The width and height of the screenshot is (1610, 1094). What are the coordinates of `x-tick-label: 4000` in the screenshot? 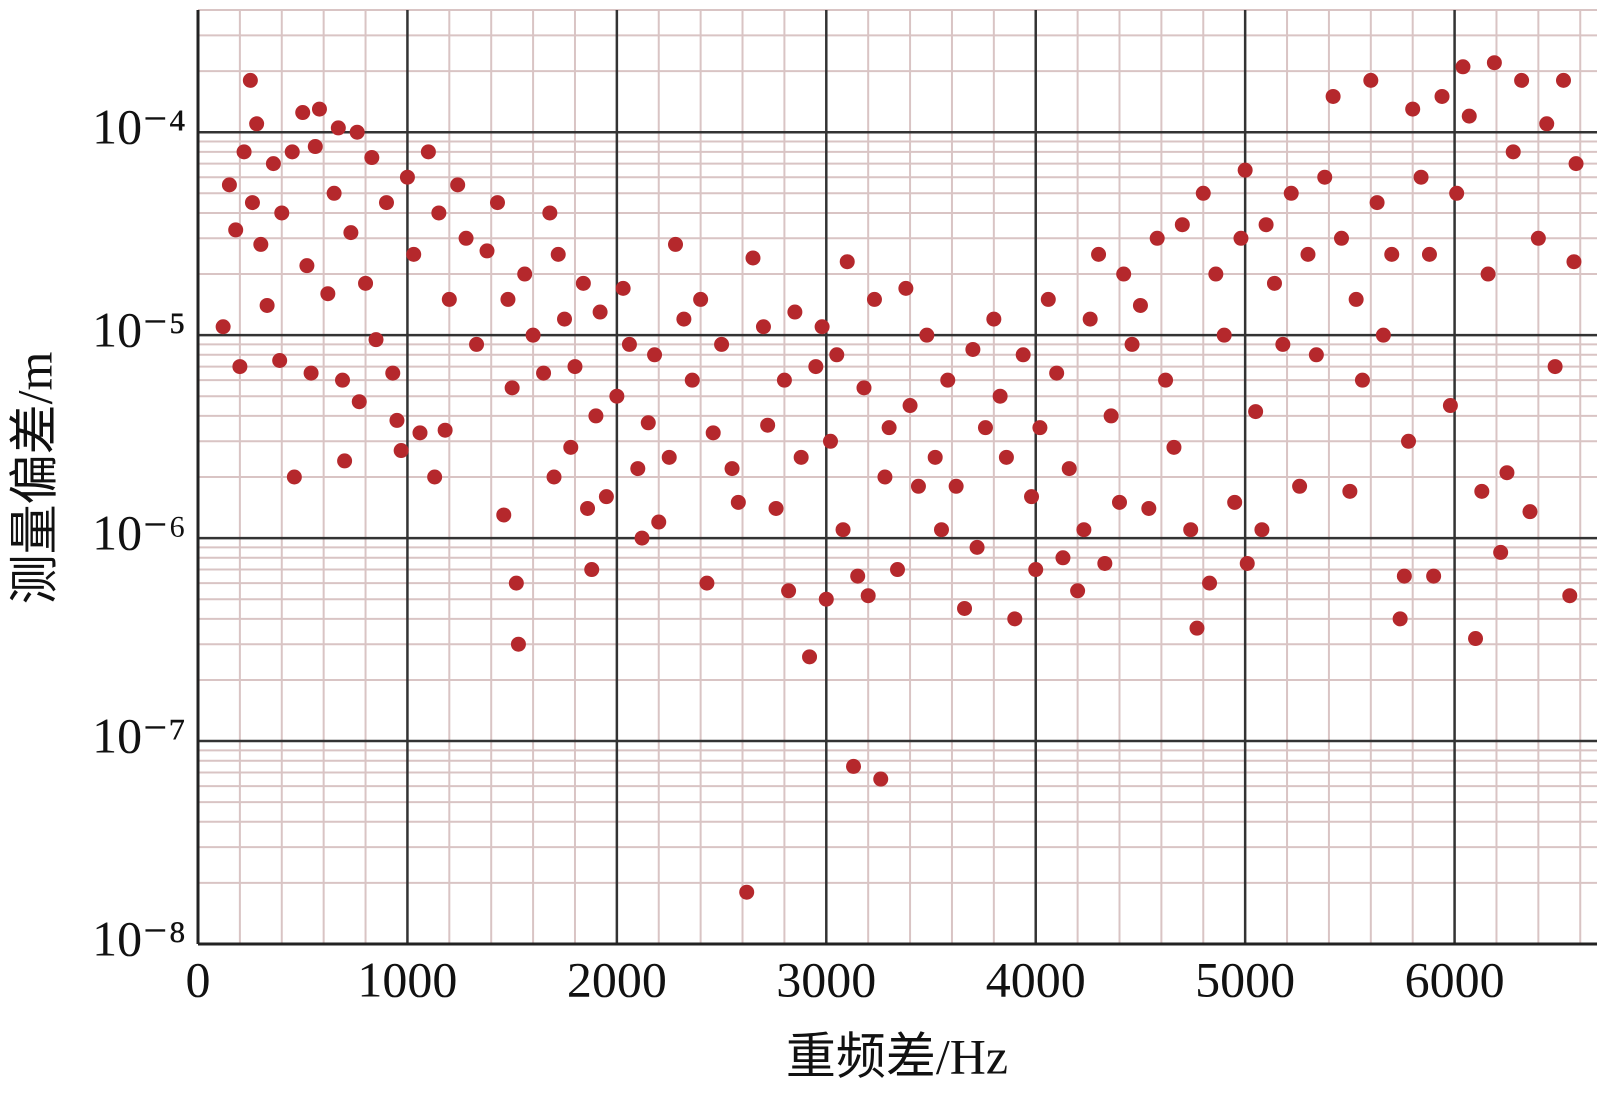 It's located at (1036, 979).